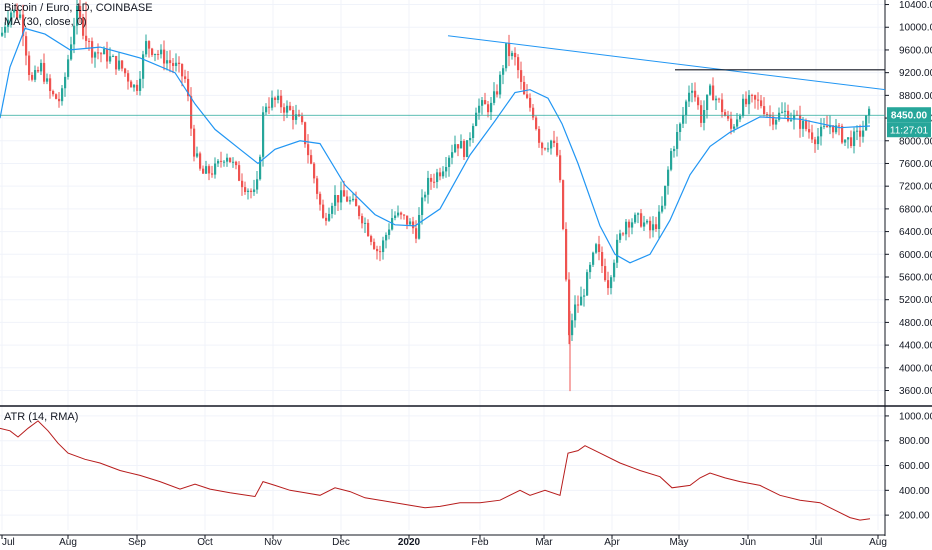 This screenshot has width=932, height=550. Describe the element at coordinates (914, 516) in the screenshot. I see `atr-tick-label: 200.00` at that location.